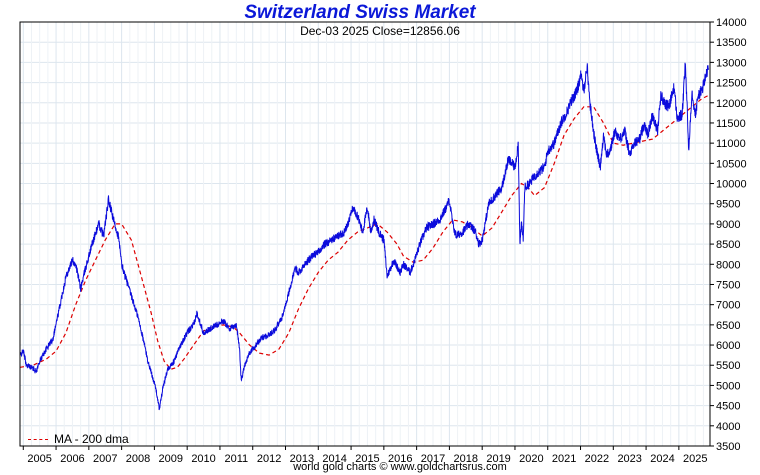 This screenshot has width=760, height=475. What do you see at coordinates (380, 31) in the screenshot?
I see `chart-subtitle: Dec-03 2025 Close=12856.06` at bounding box center [380, 31].